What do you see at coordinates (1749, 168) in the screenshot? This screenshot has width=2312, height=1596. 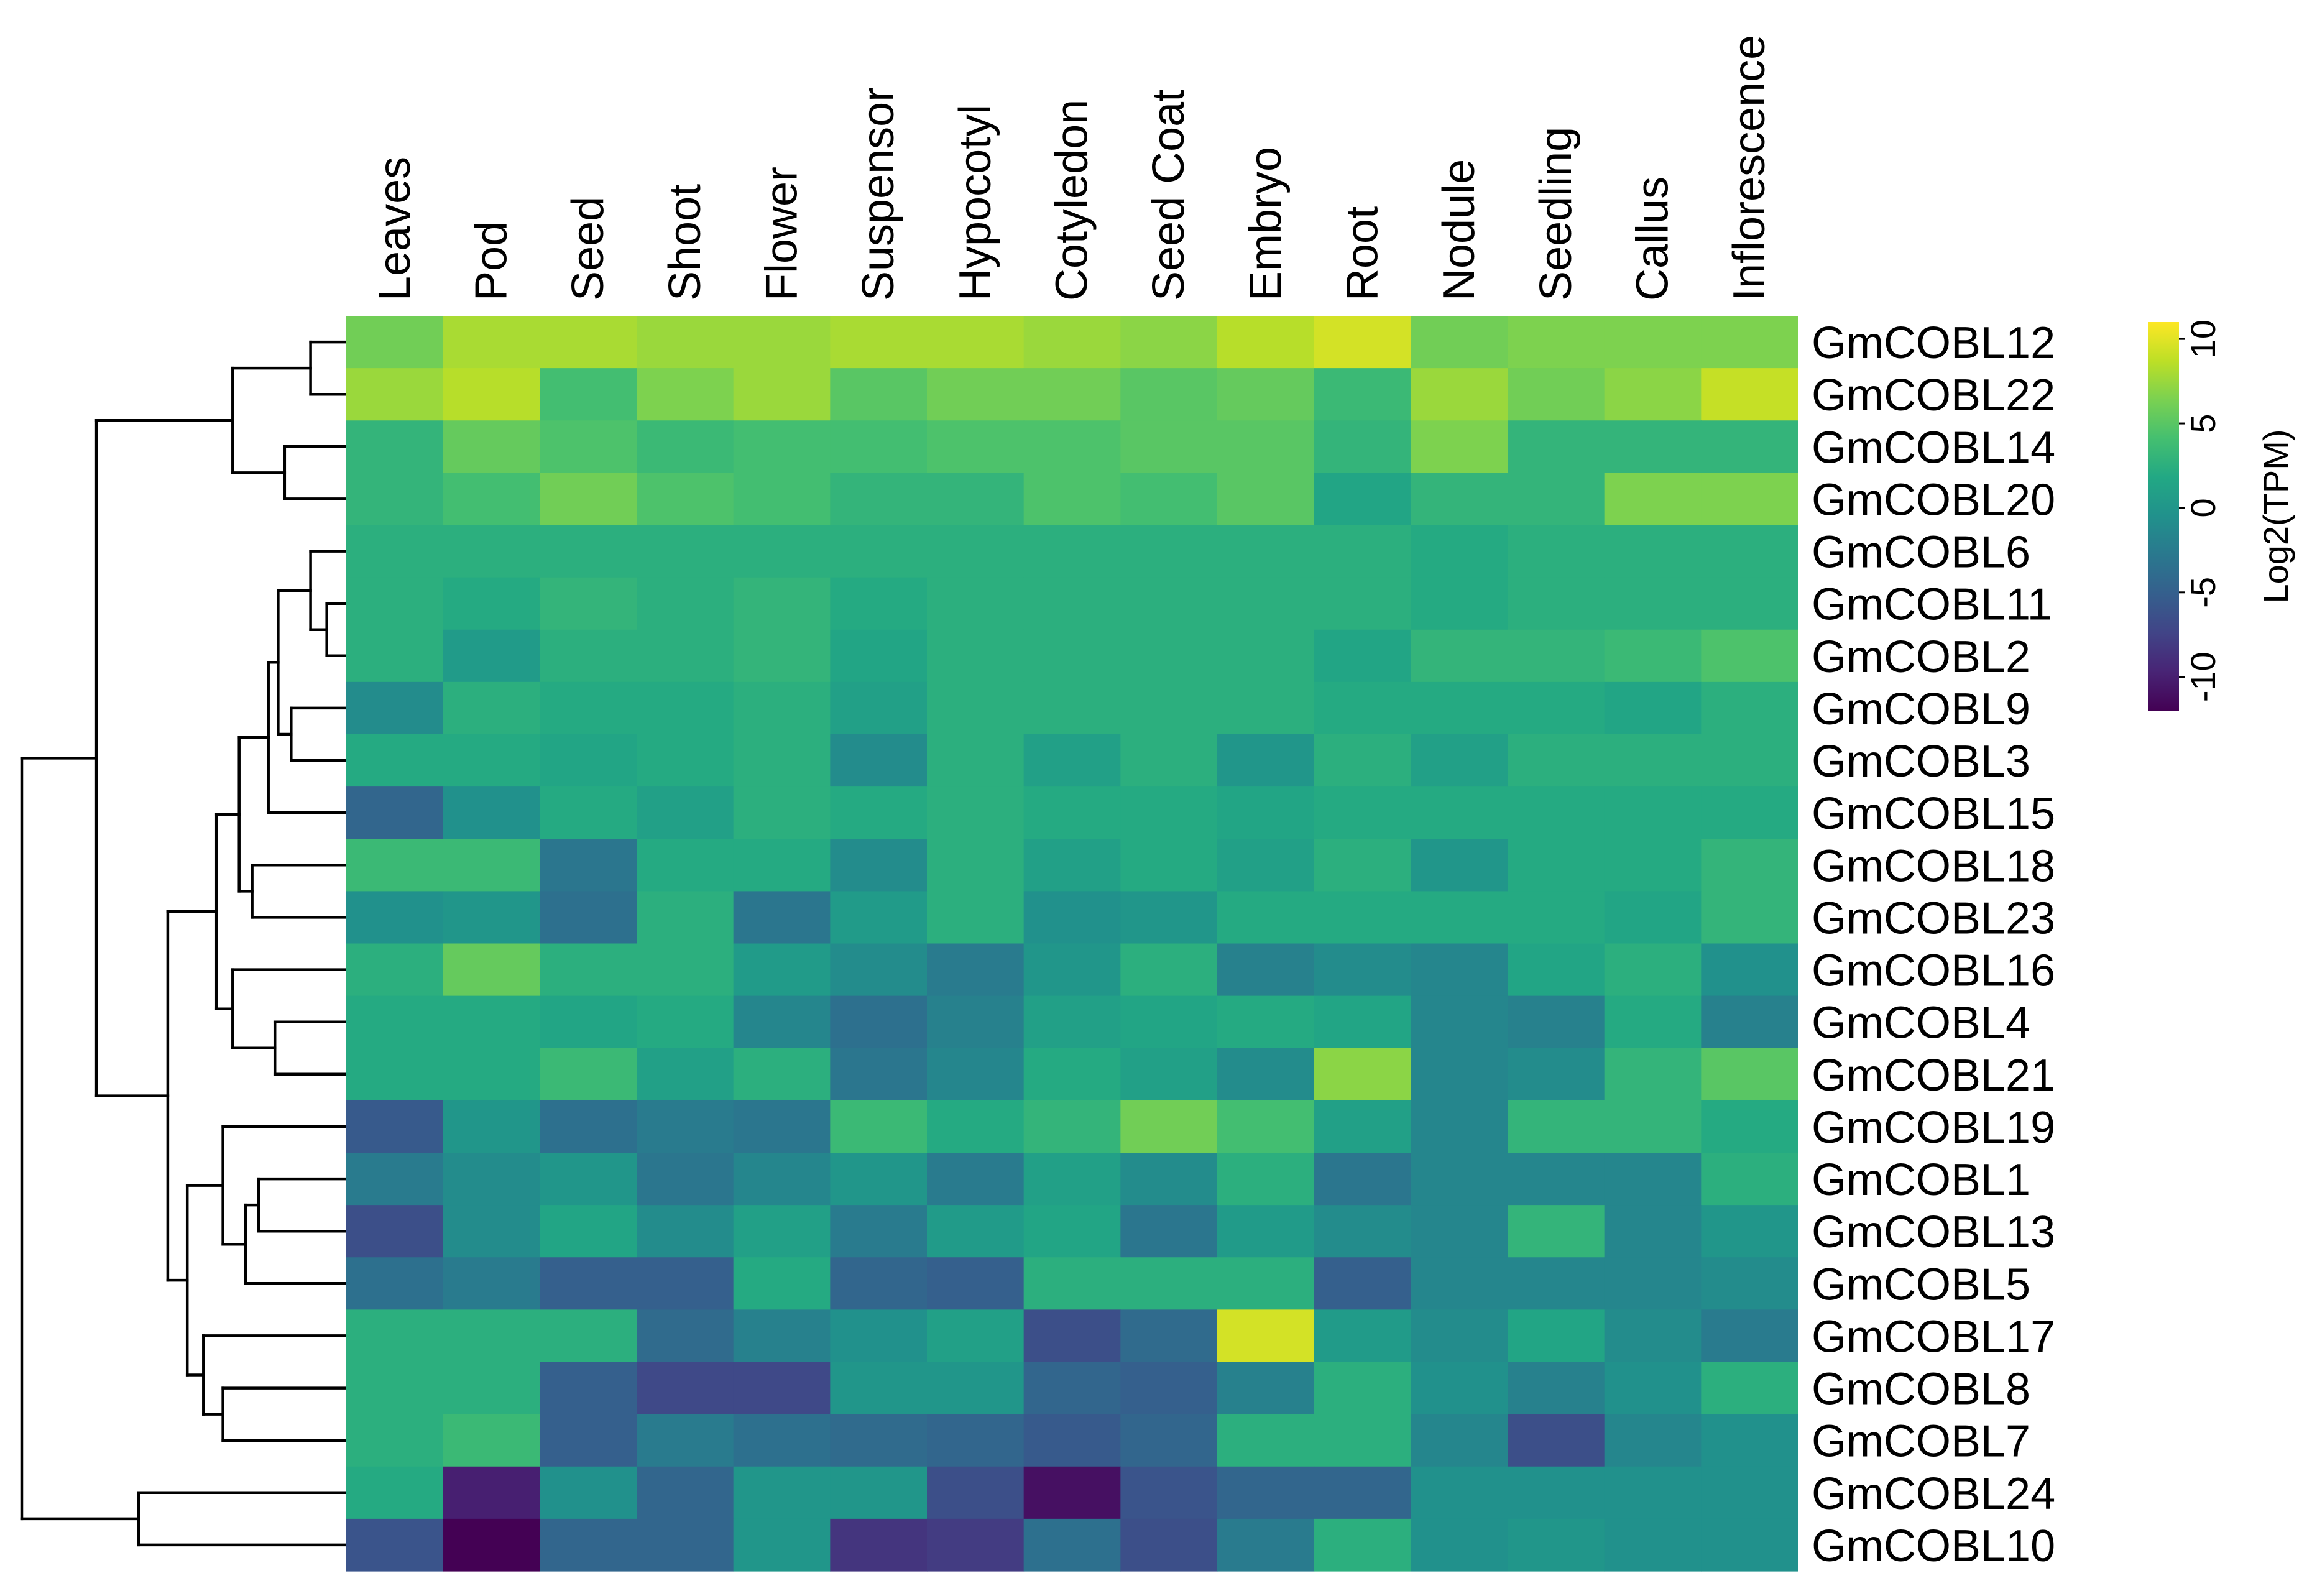 I see `column-label: Inflorescence` at bounding box center [1749, 168].